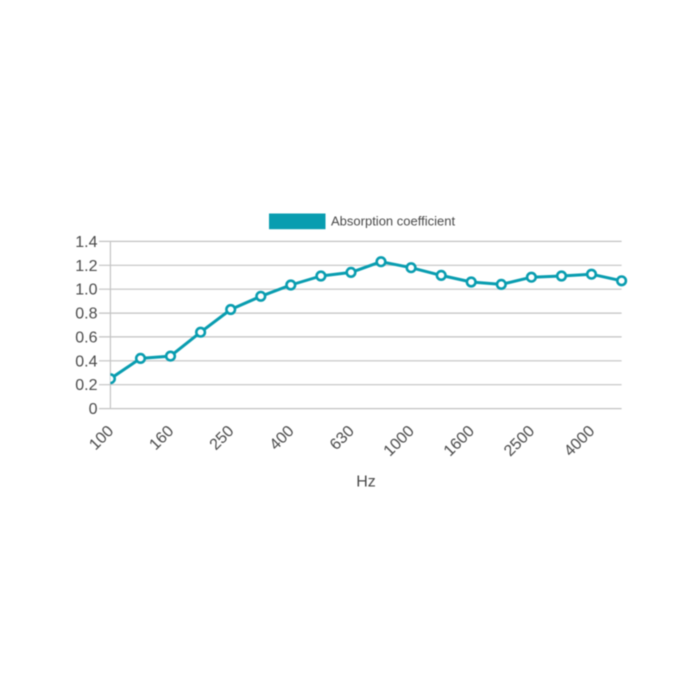 The height and width of the screenshot is (700, 700). I want to click on svg-text: 1.0, so click(86, 290).